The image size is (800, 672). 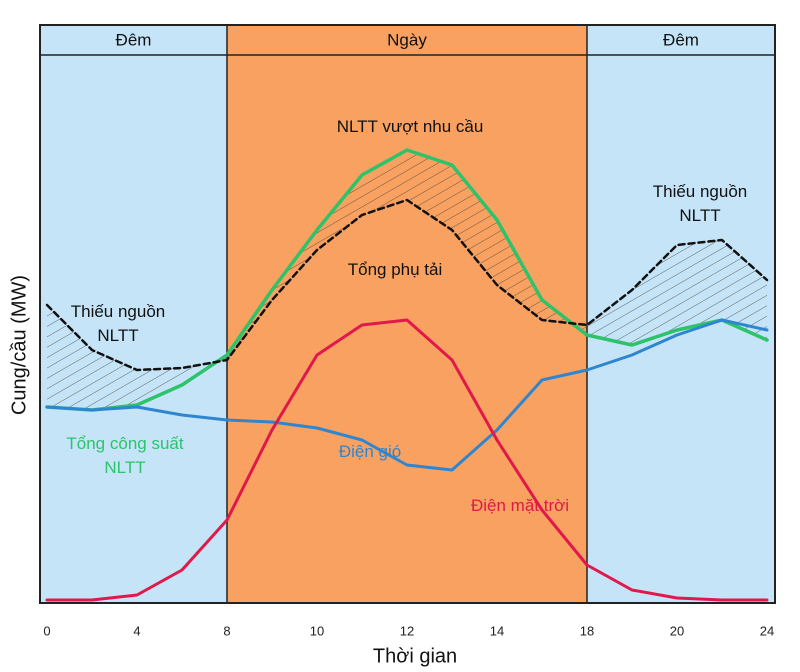 What do you see at coordinates (520, 505) in the screenshot?
I see `series-label: Điện mặt trời` at bounding box center [520, 505].